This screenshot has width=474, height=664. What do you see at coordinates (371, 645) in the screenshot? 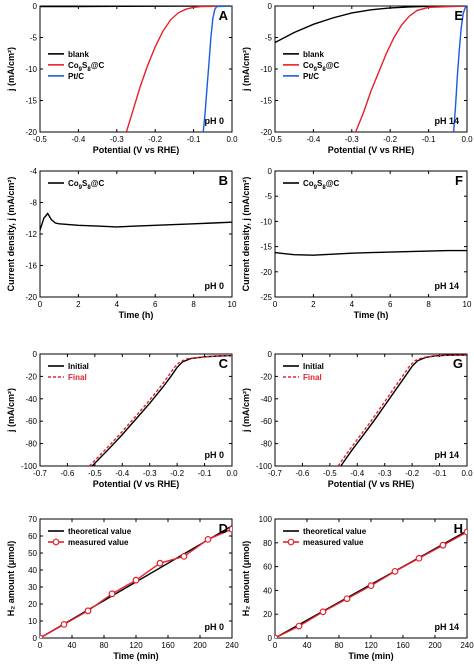
I see `x-tick-label: 120` at bounding box center [371, 645].